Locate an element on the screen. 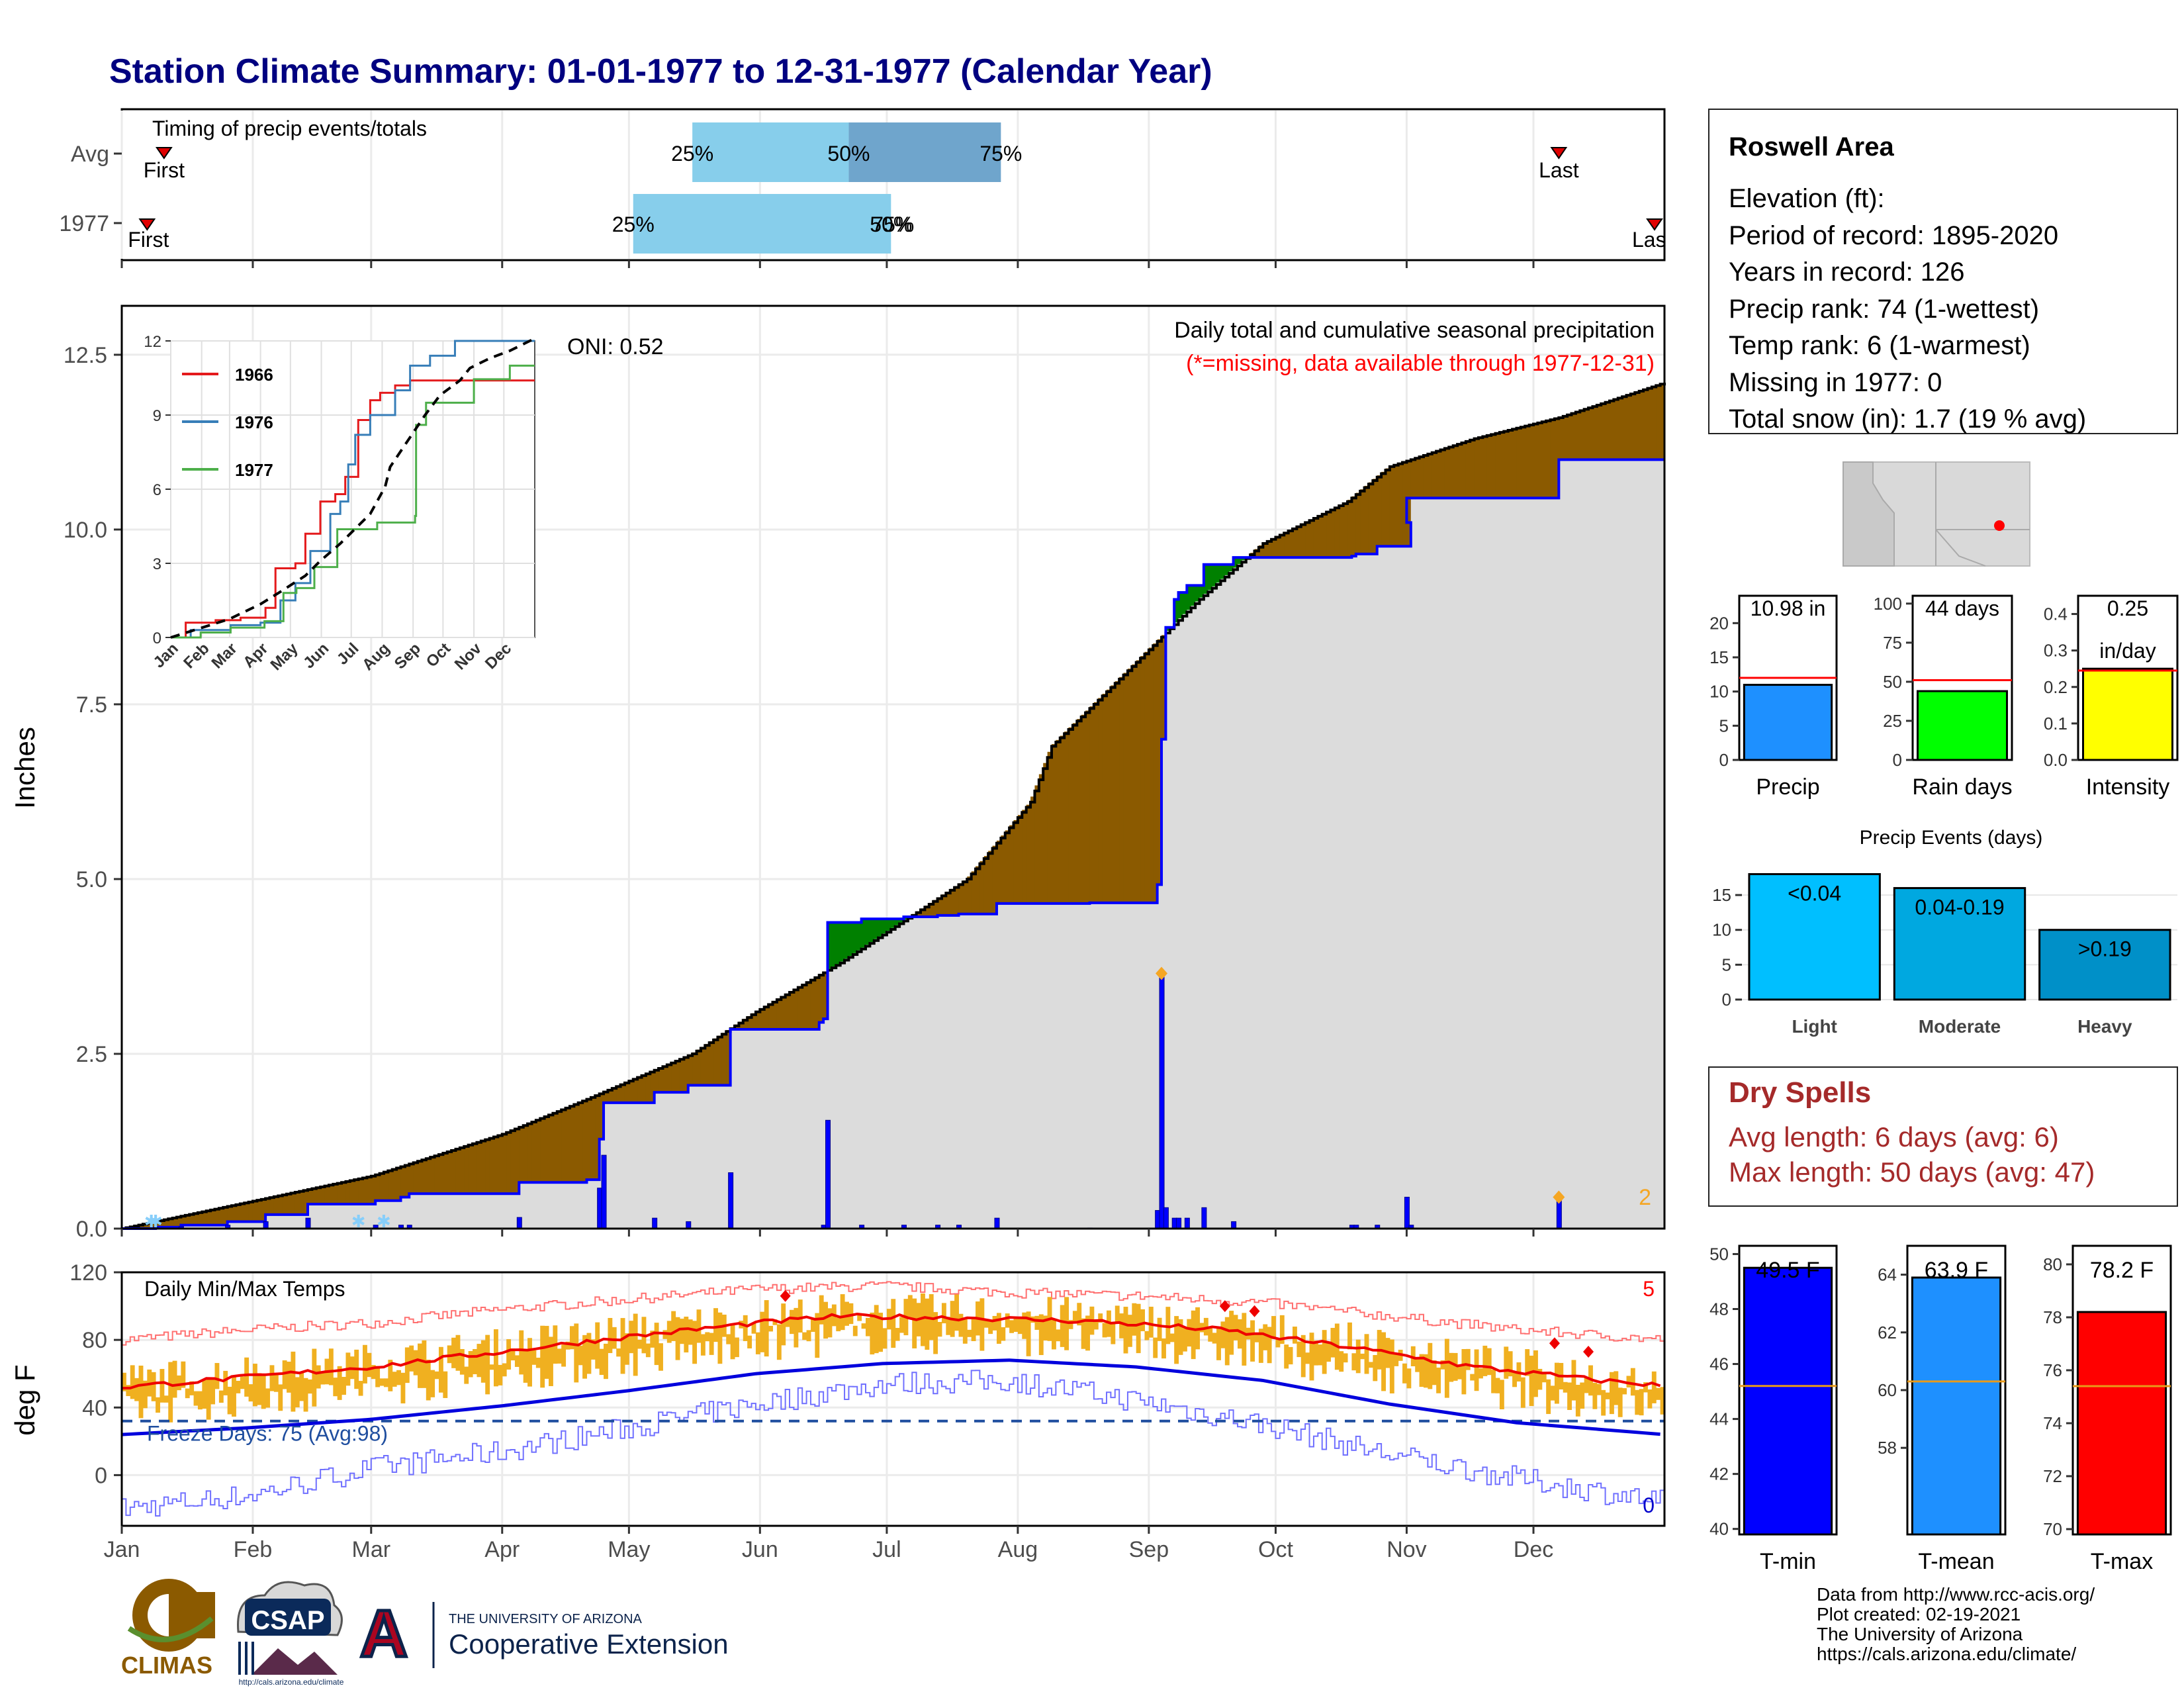  info-line-temp-rank: Temp rank: 6 (1-warmest) is located at coordinates (1880, 345).